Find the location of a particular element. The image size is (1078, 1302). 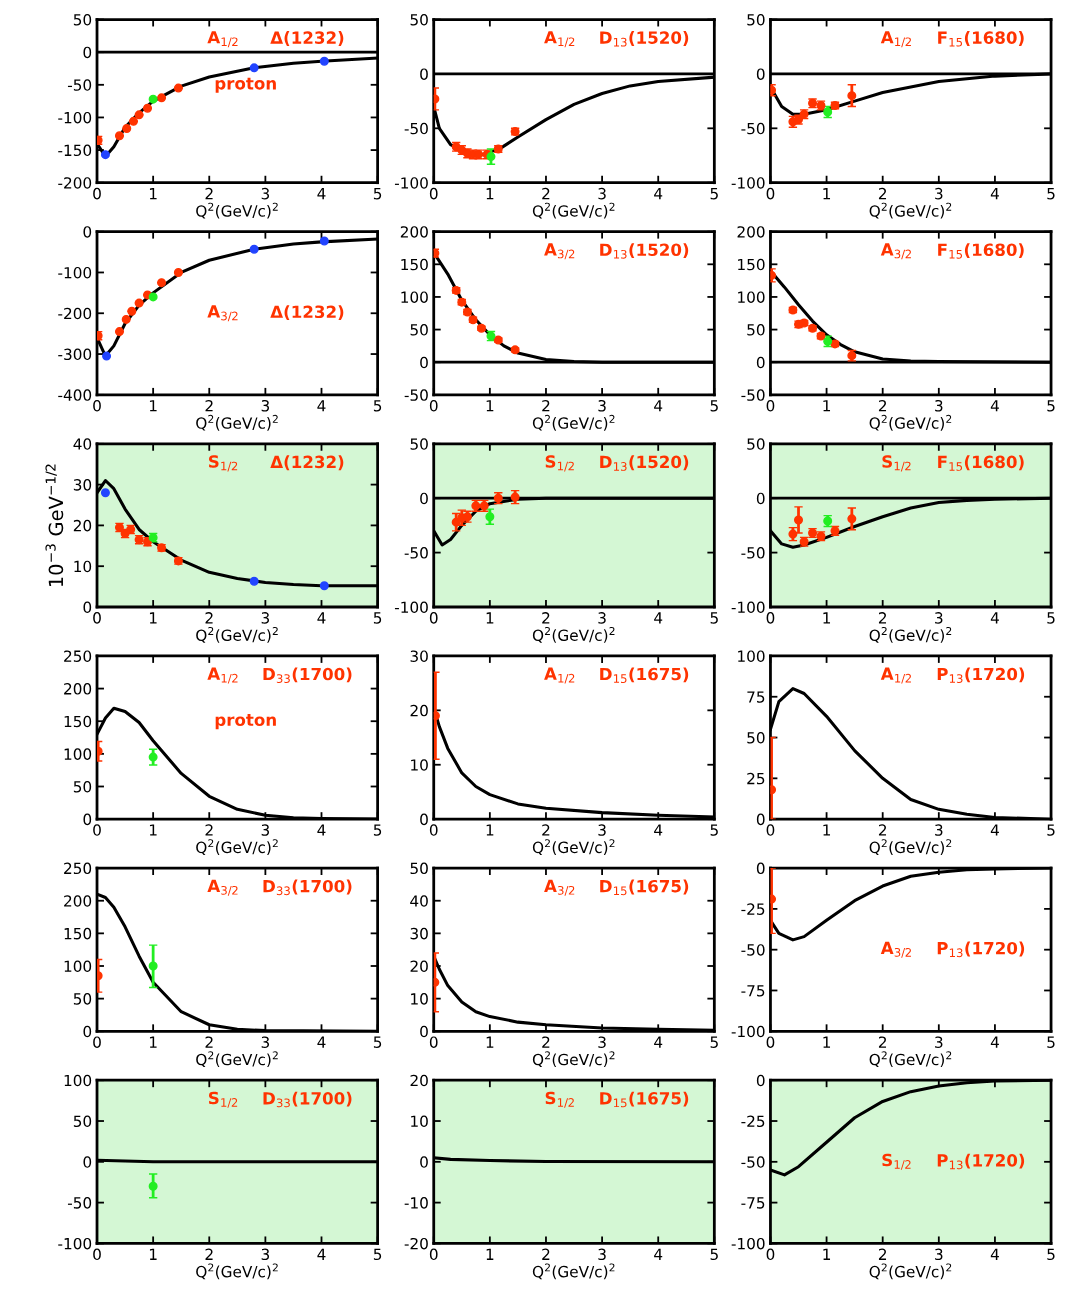

annotation: D$_{33}$(1700) is located at coordinates (307, 887).